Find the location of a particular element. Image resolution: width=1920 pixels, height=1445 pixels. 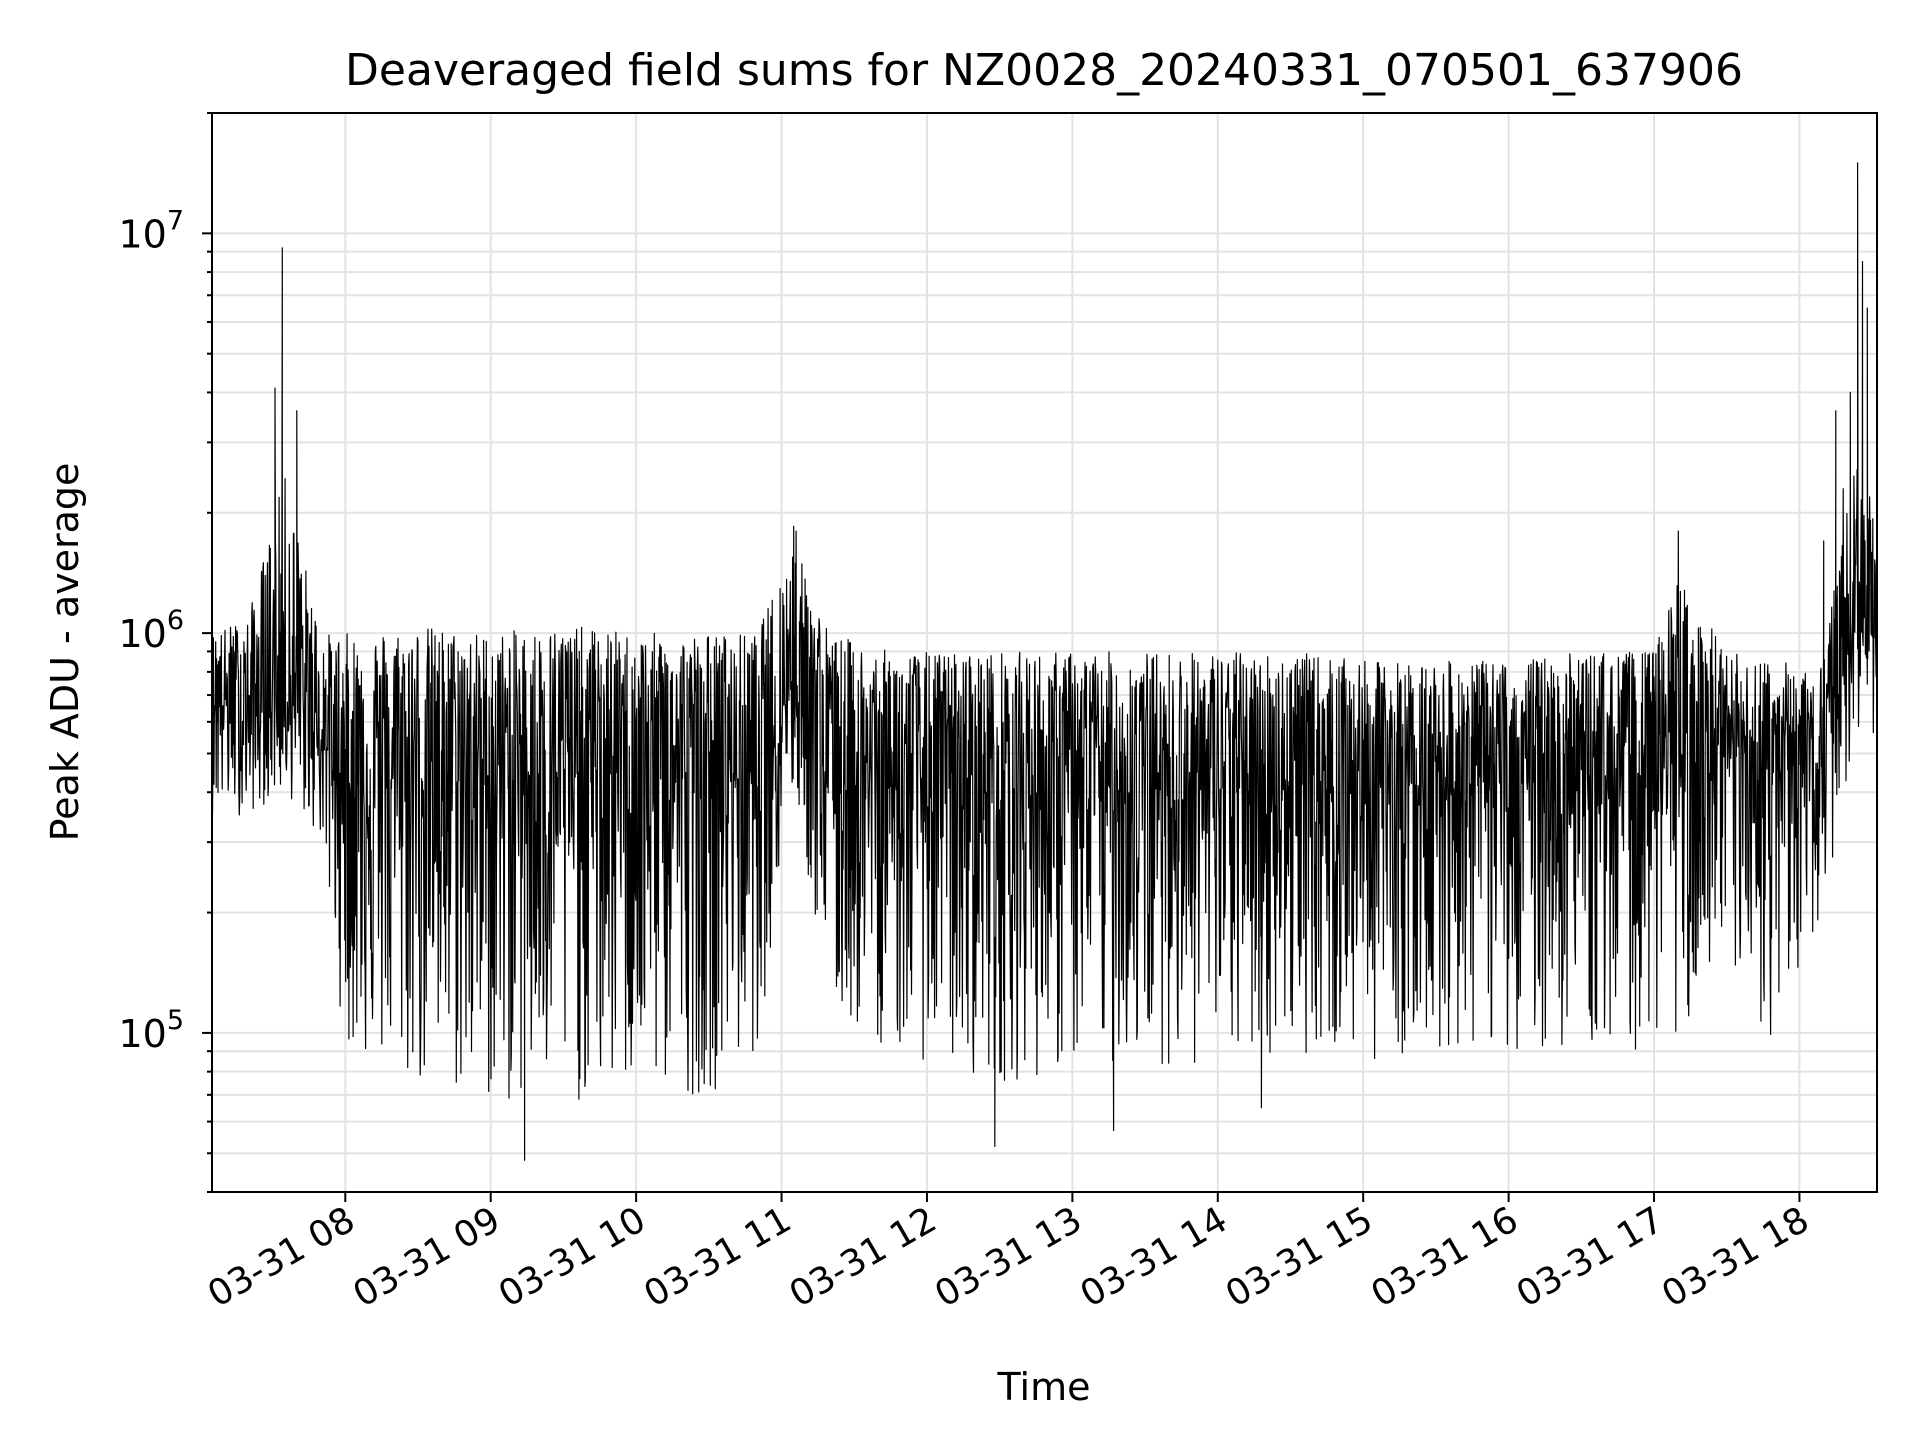

y-tick-label: 10⁵ is located at coordinates (151, 1030).